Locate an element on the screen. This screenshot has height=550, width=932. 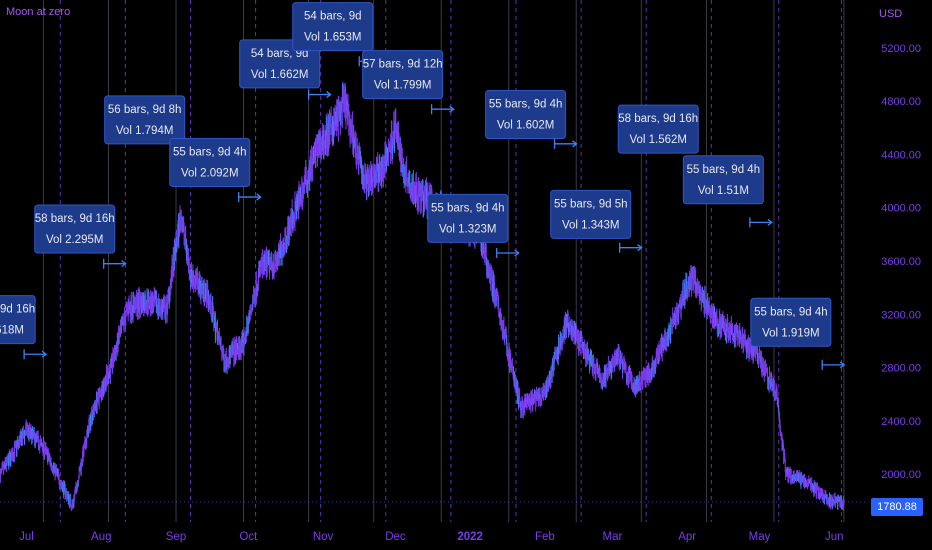
x-tick-label: Dec is located at coordinates (395, 537).